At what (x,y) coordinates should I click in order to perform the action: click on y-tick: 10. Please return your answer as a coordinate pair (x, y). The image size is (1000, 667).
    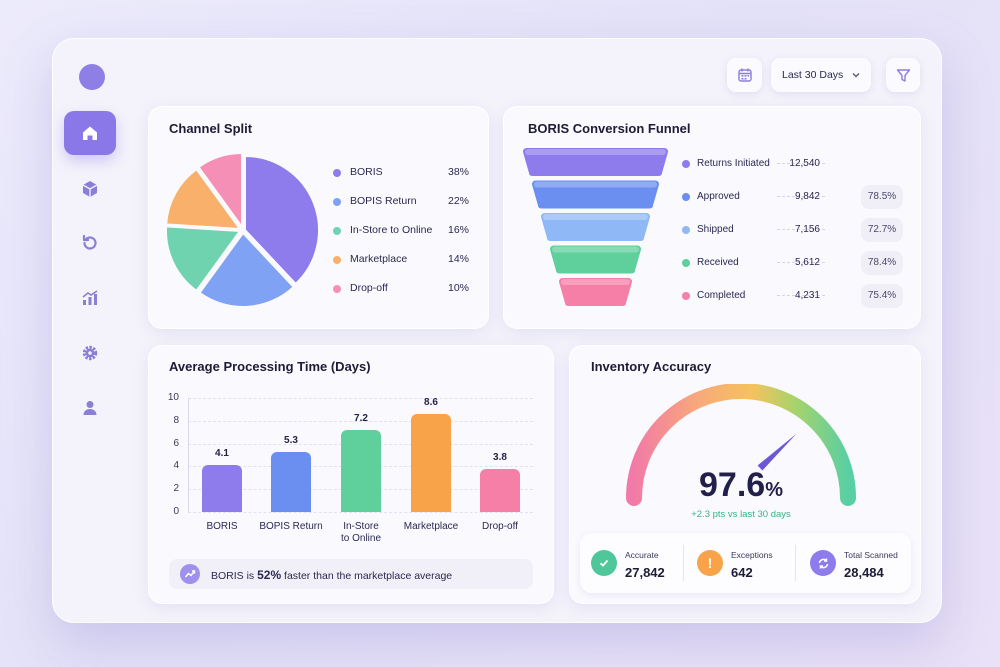
    Looking at the image, I should click on (173, 397).